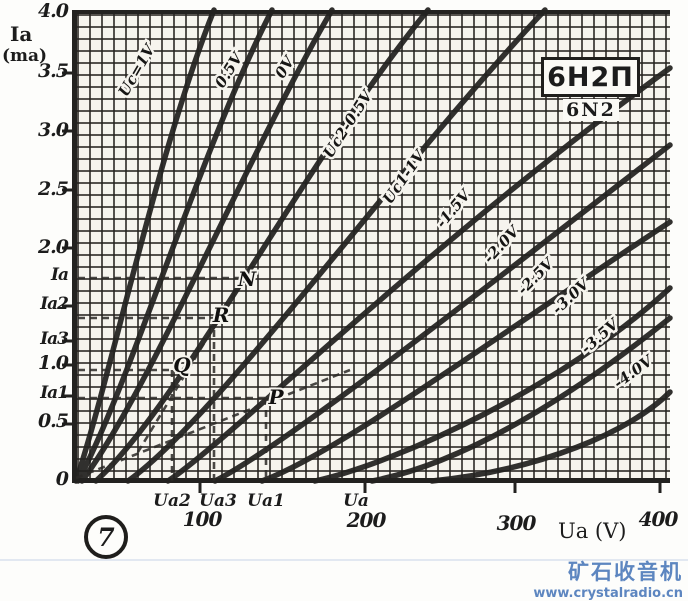 The image size is (688, 601). Describe the element at coordinates (21, 34) in the screenshot. I see `y-axis-title-line1: Ia` at that location.